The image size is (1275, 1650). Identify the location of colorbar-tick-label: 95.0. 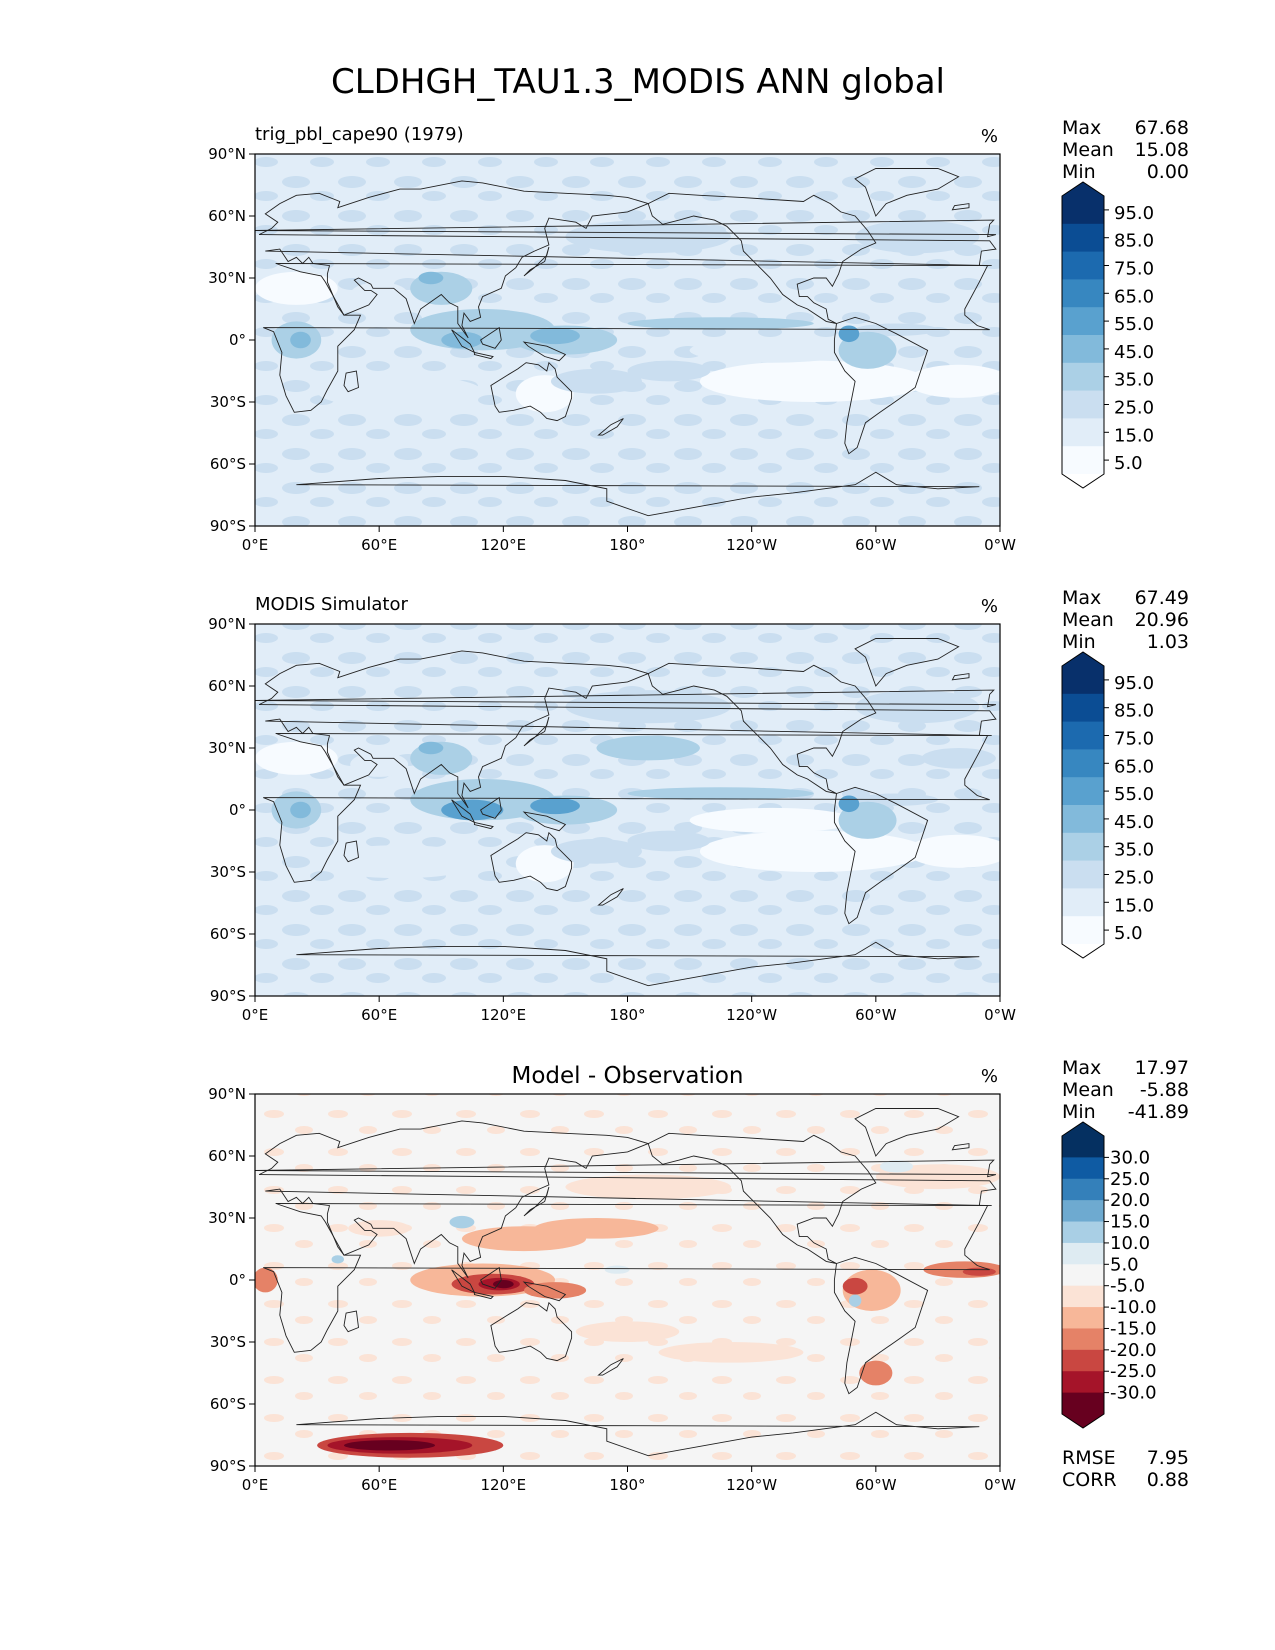
(1134, 683).